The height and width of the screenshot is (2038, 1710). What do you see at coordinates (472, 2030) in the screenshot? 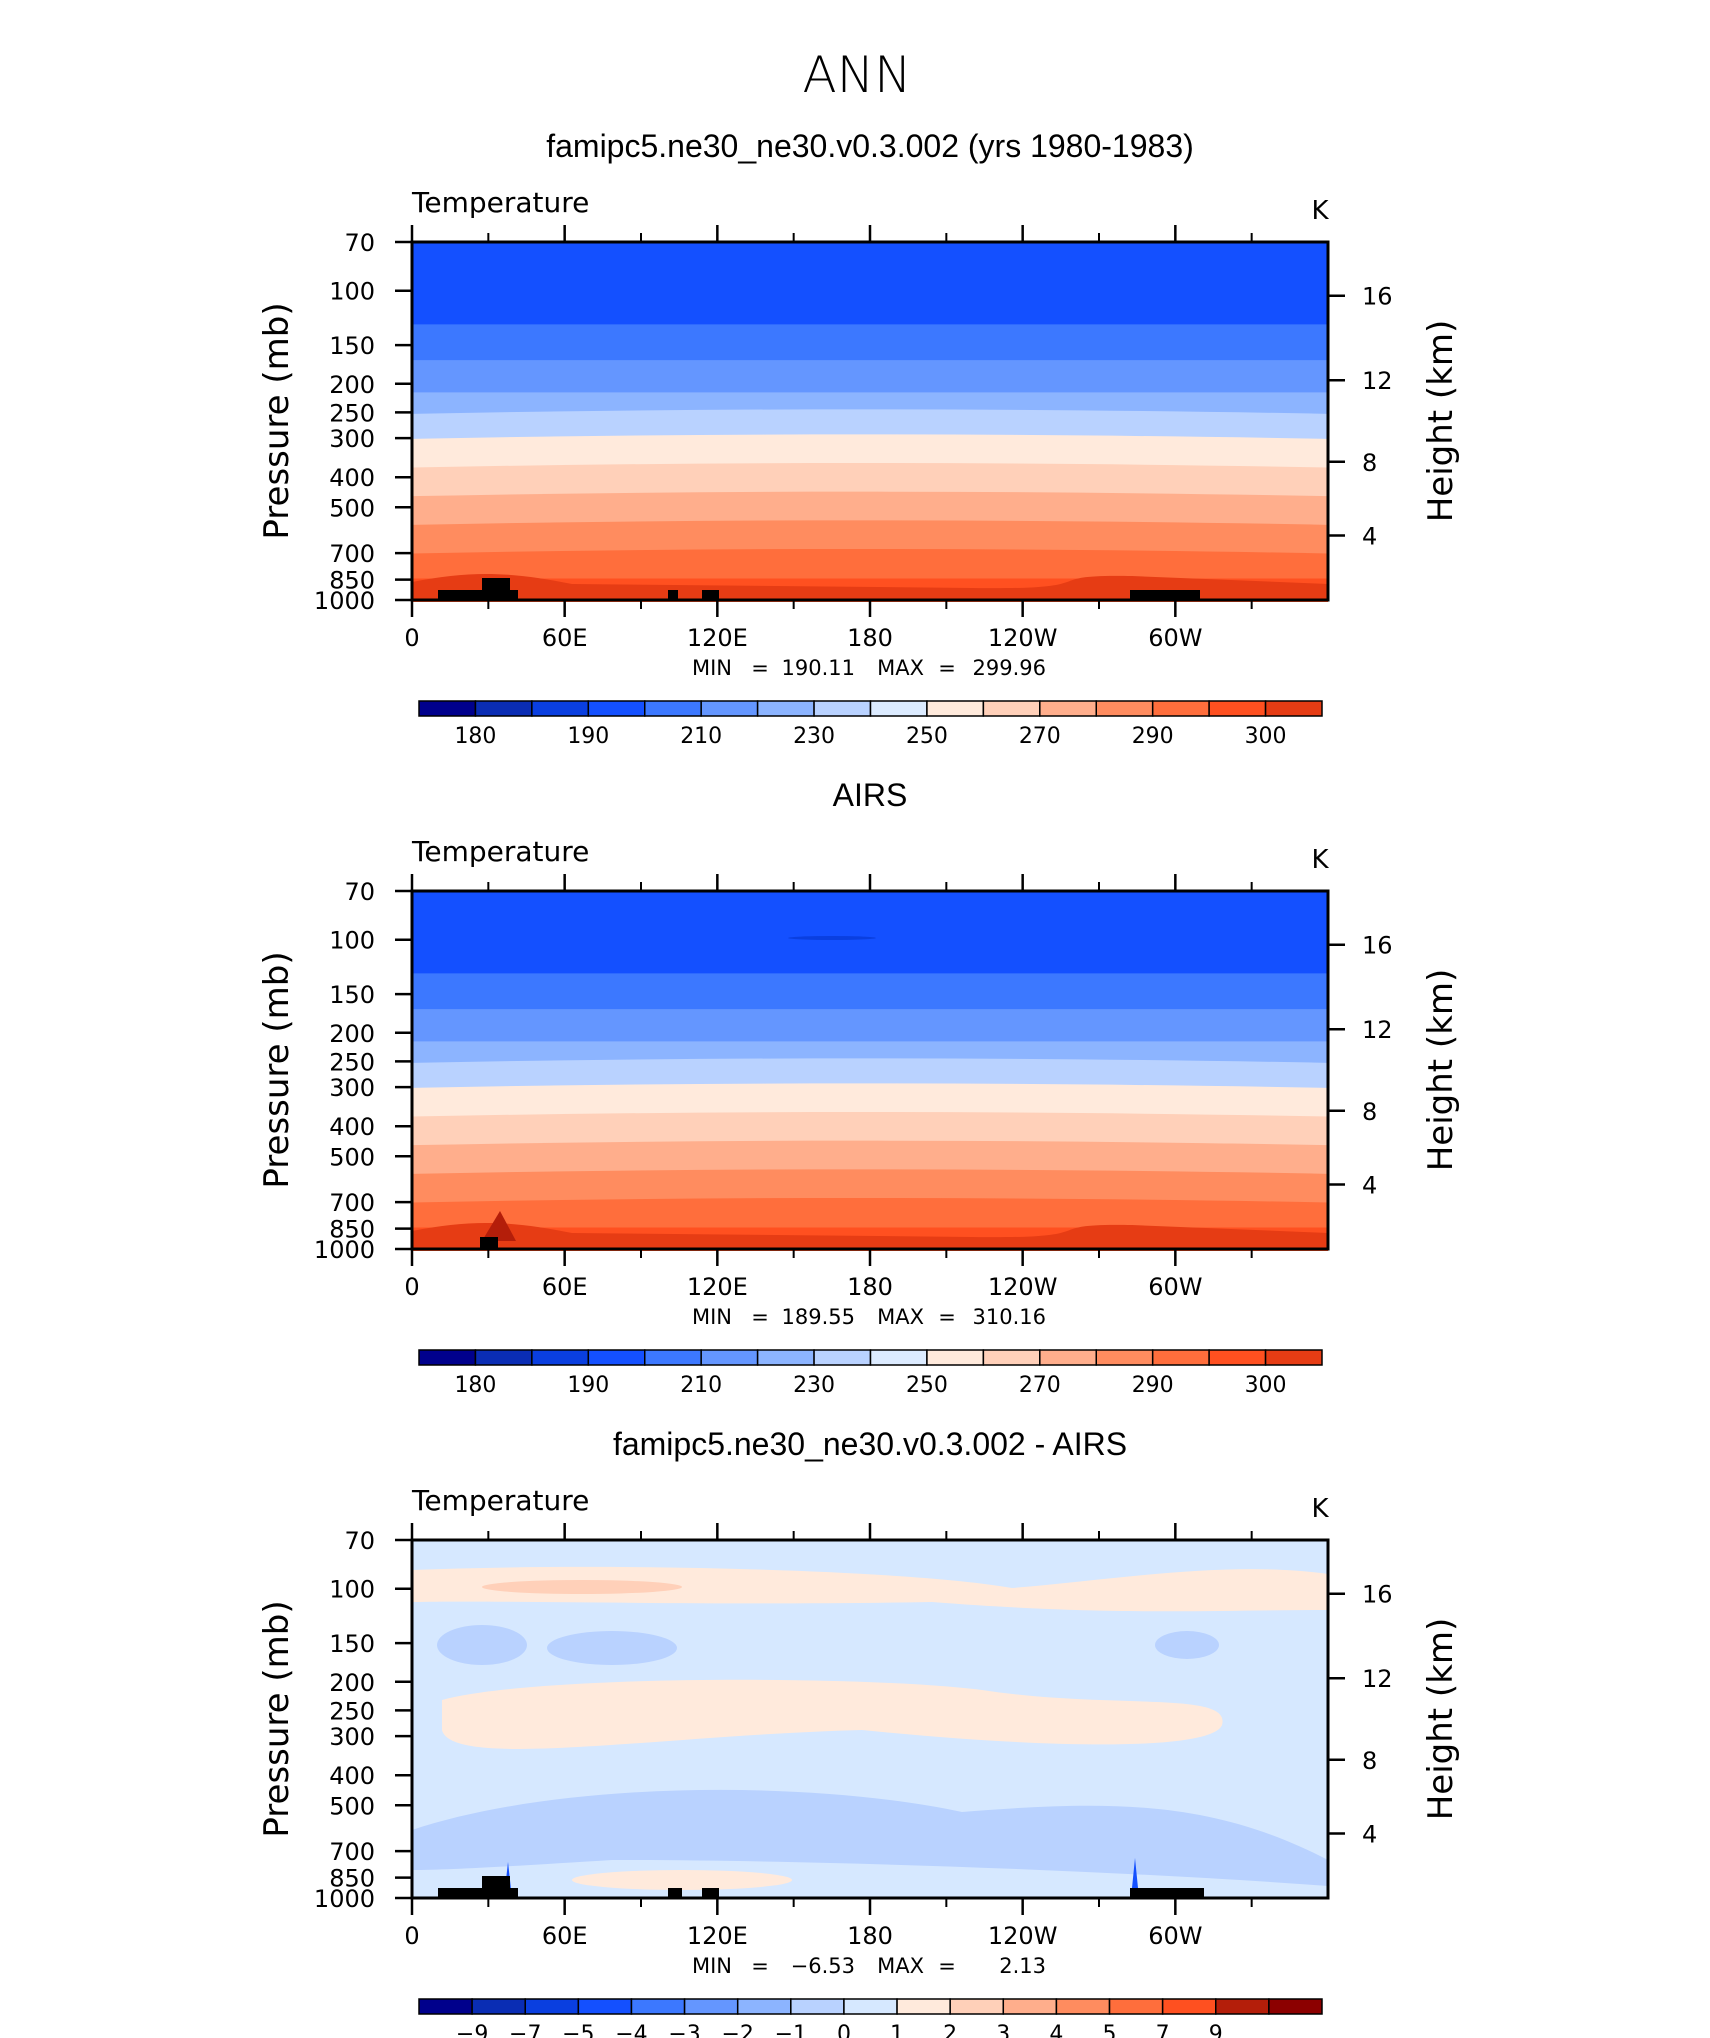
I see `colorbar-label: −9` at bounding box center [472, 2030].